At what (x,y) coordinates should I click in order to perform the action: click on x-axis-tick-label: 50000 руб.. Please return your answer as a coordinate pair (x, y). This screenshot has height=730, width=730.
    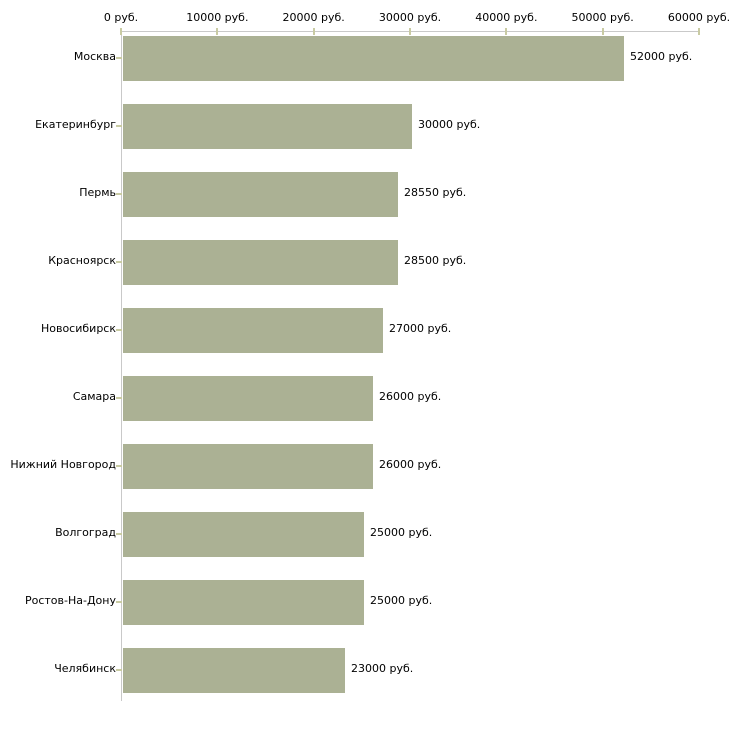
    Looking at the image, I should click on (602, 17).